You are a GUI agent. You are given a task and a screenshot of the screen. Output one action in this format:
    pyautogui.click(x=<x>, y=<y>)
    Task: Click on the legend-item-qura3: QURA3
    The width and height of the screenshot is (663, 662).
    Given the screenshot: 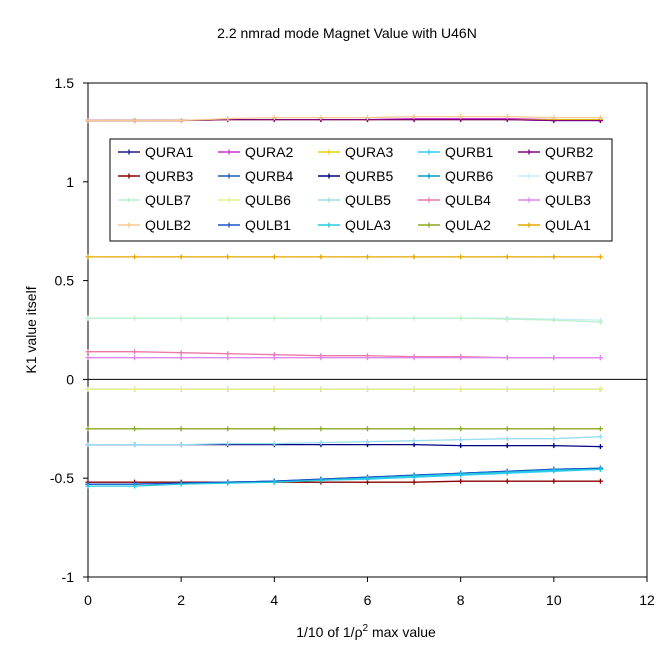 What is the action you would take?
    pyautogui.click(x=355, y=152)
    